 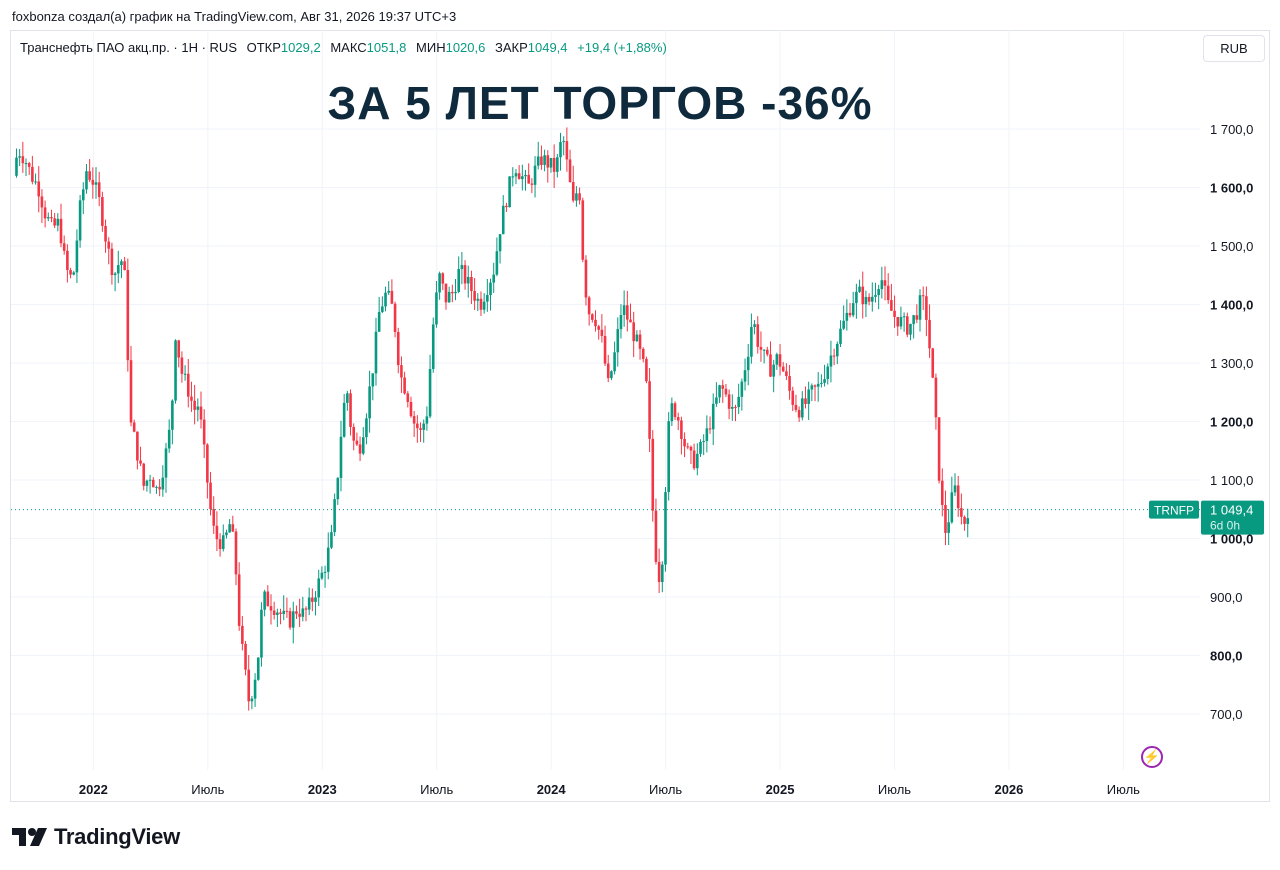 I want to click on tradingview-logo: TradingView, so click(x=96, y=837).